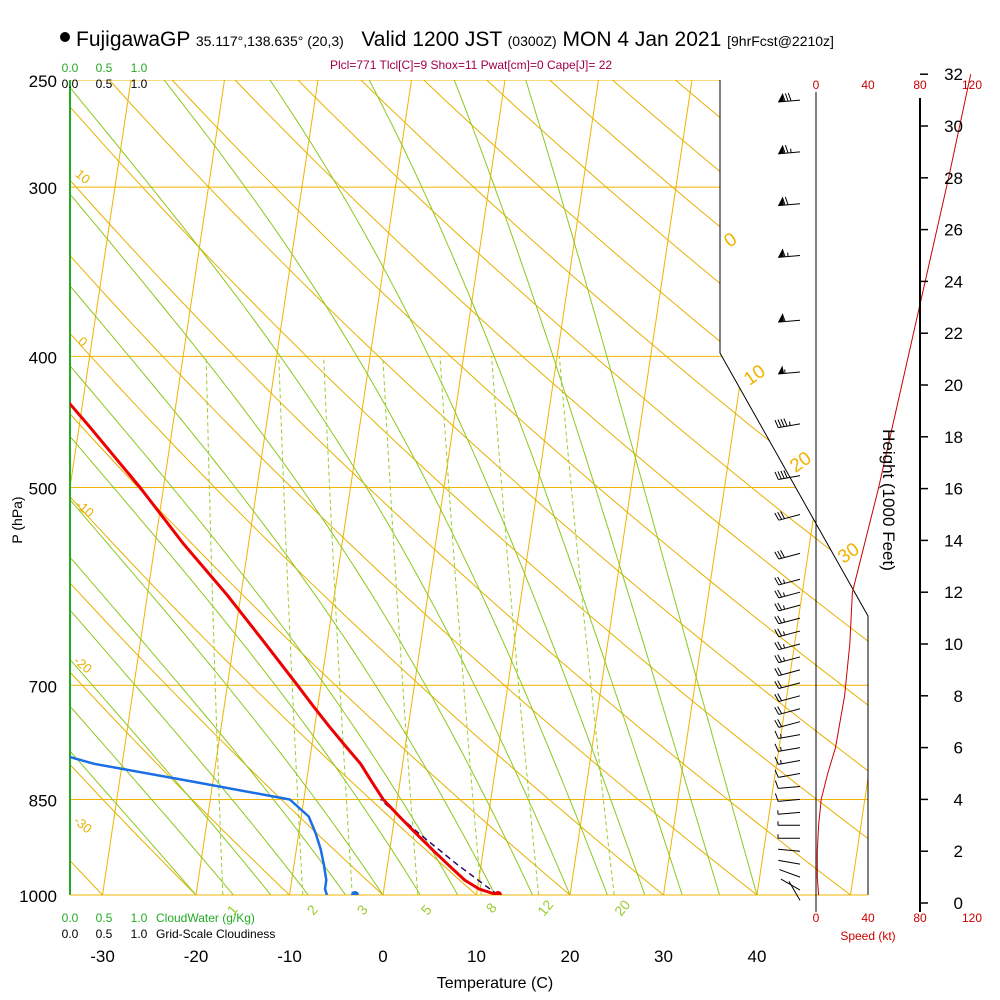 This screenshot has width=1000, height=1000. I want to click on height-tick-label: 12, so click(953, 592).